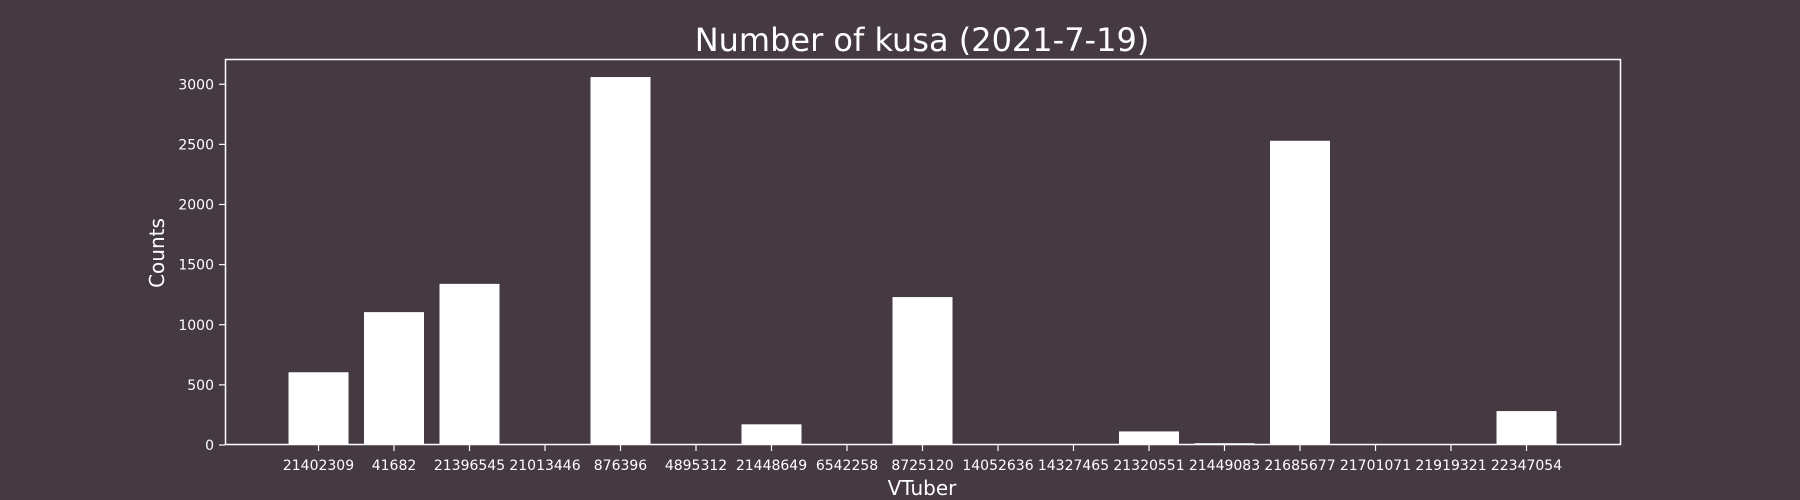 Image resolution: width=1800 pixels, height=500 pixels. I want to click on y-tick-label: 1000, so click(196, 326).